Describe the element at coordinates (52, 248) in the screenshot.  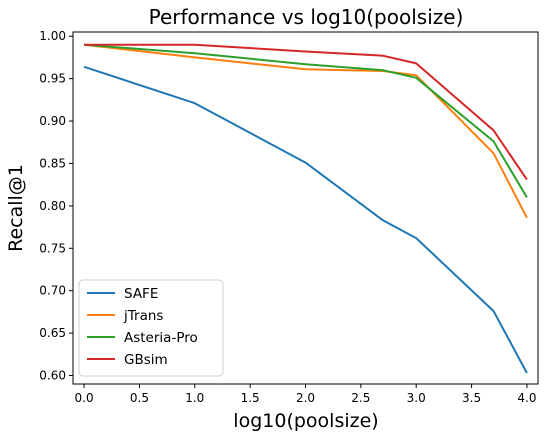
I see `y-tick-label: 0.75` at that location.